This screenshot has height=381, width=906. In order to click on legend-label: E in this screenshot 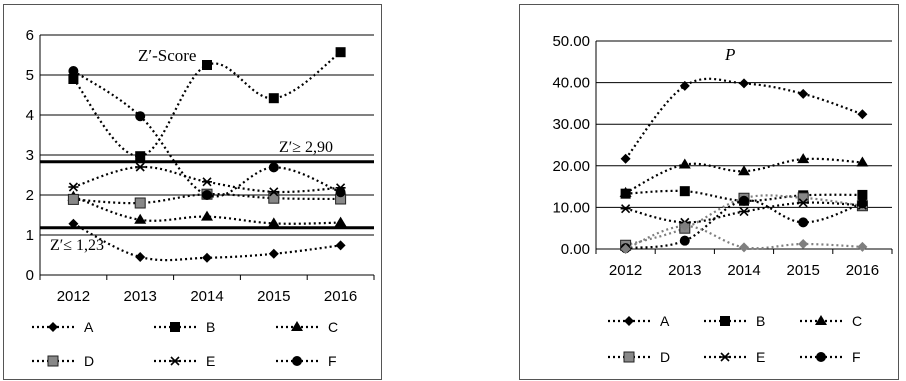, I will do `click(210, 361)`.